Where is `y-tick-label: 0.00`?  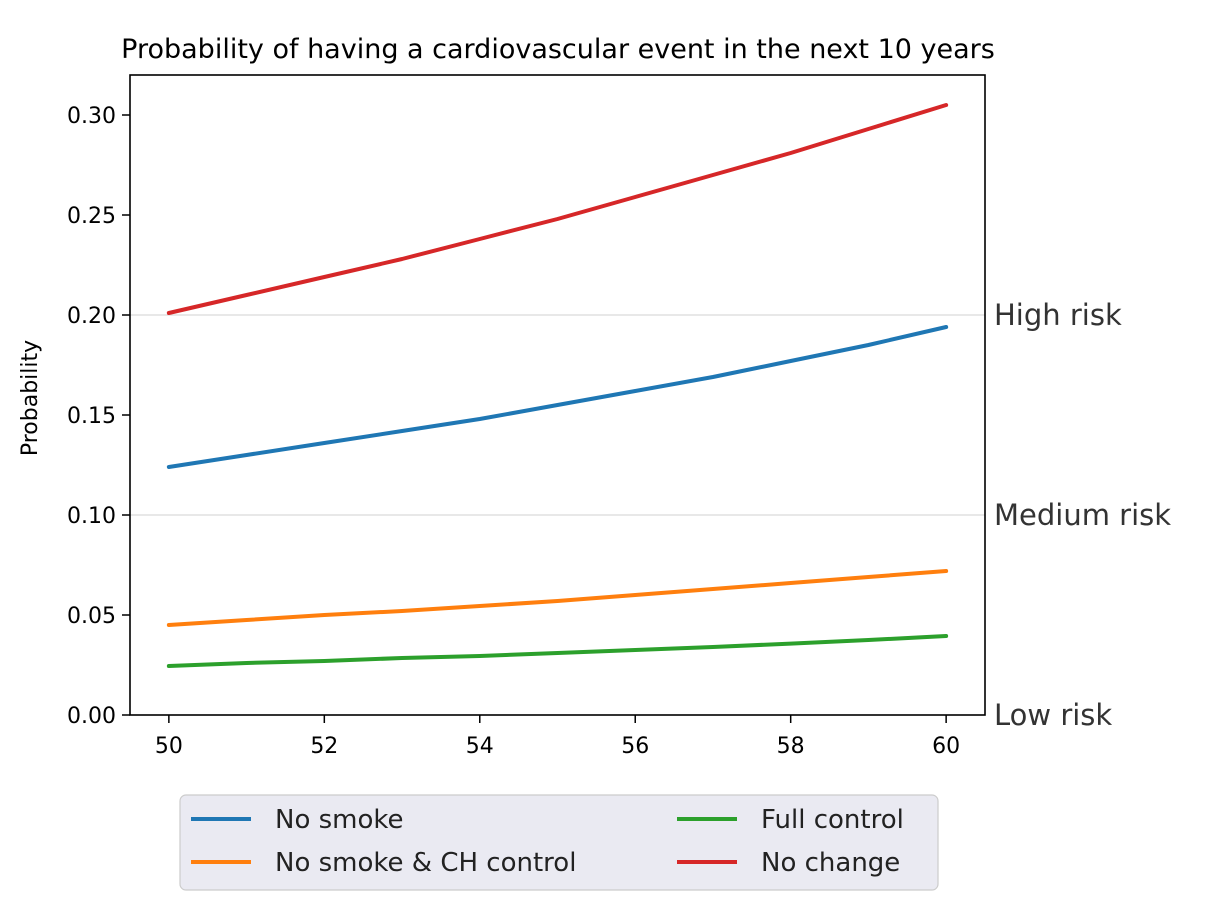 y-tick-label: 0.00 is located at coordinates (91, 716).